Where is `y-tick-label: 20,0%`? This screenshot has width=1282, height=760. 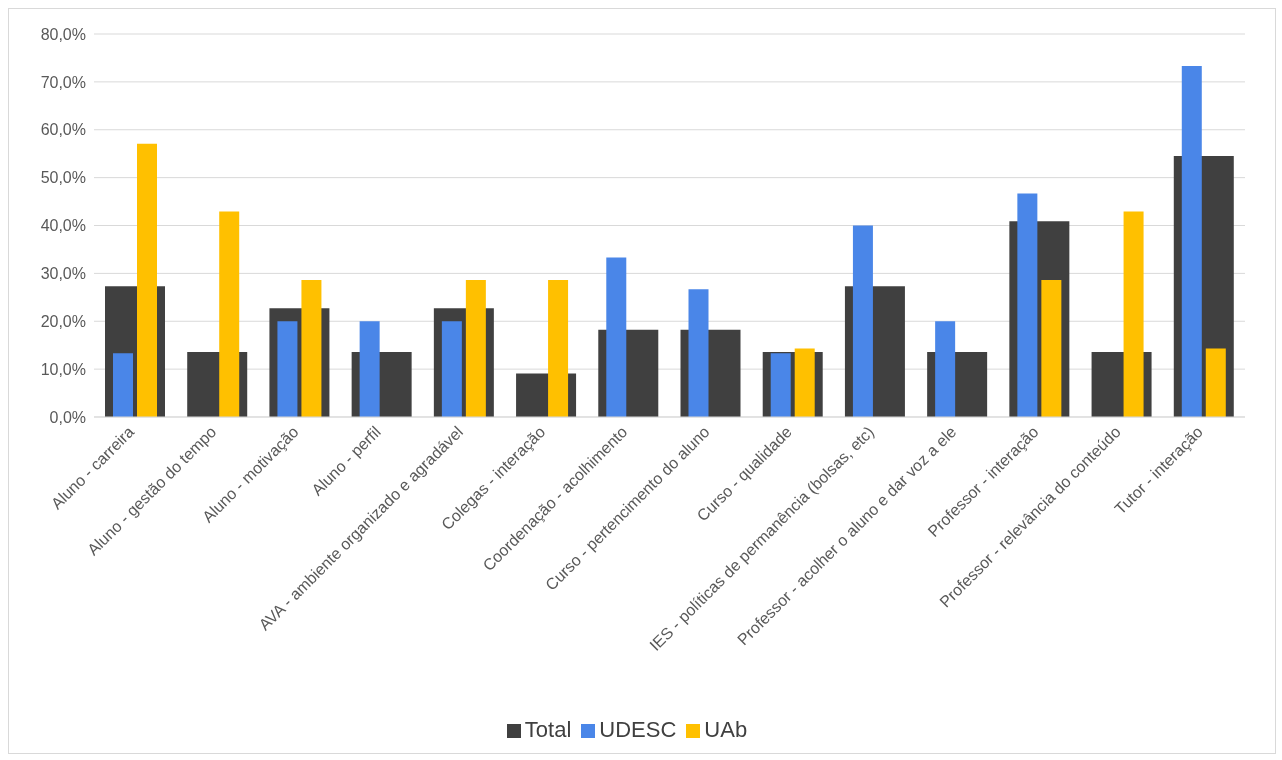 y-tick-label: 20,0% is located at coordinates (63, 321).